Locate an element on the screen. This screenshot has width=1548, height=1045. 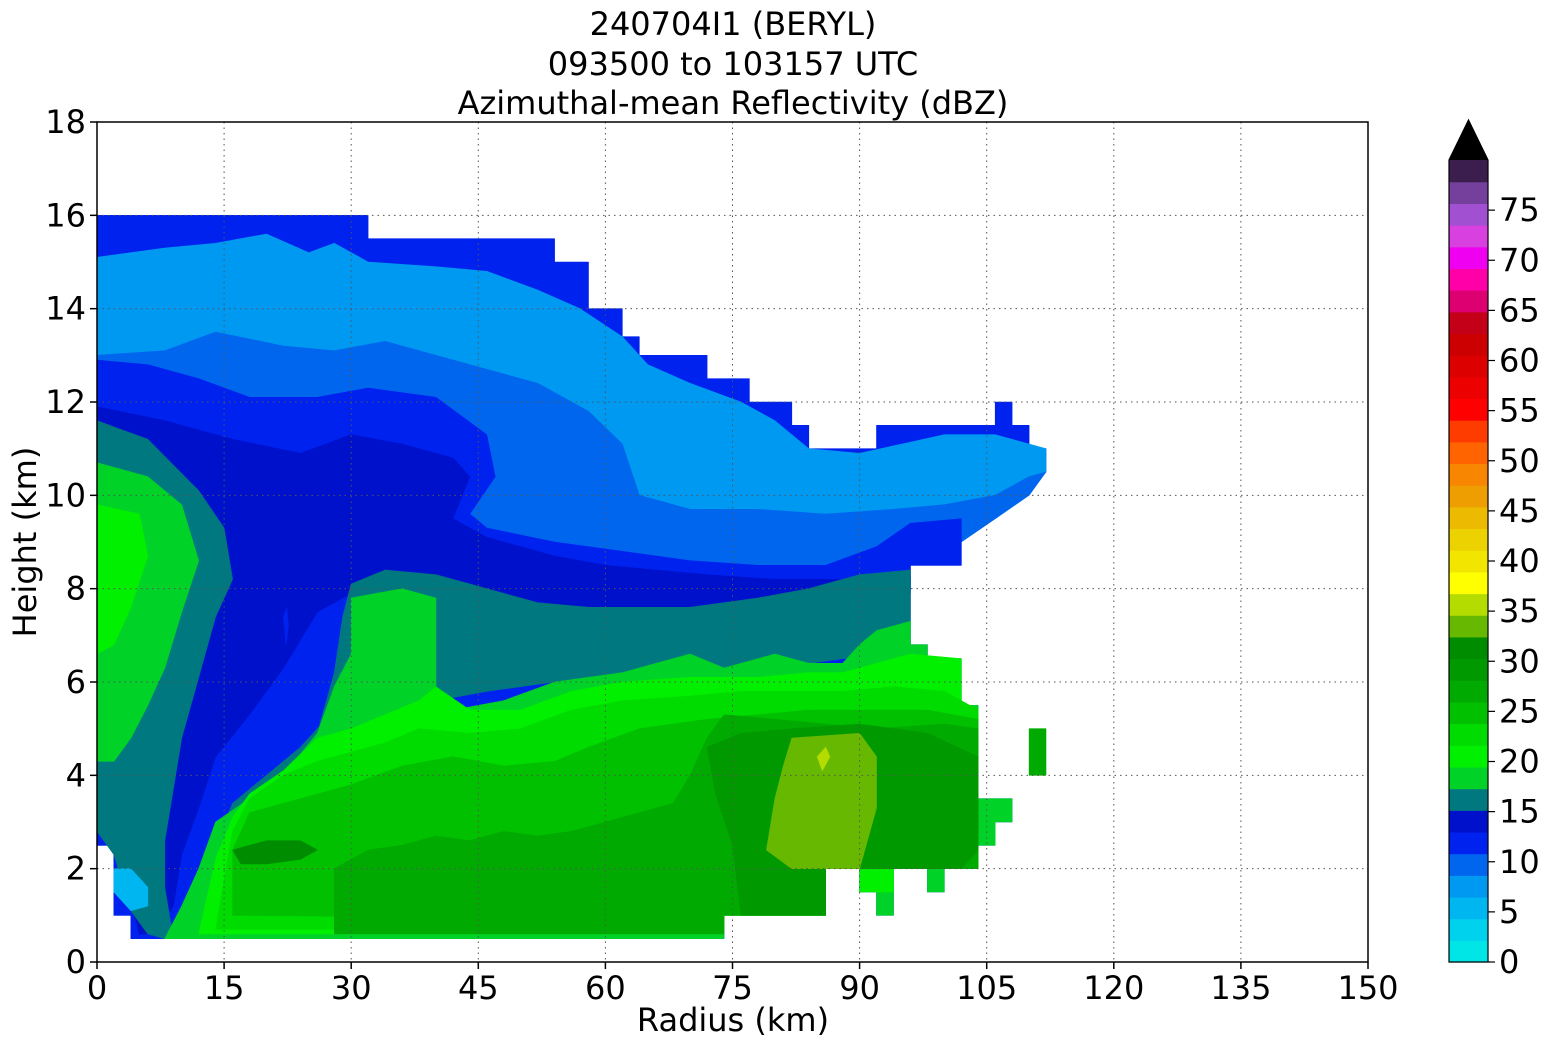
colorbar: 0 5 10 15 20 25 30 35 40 45 50 55 60 65 70 75 is located at coordinates (1494, 549).